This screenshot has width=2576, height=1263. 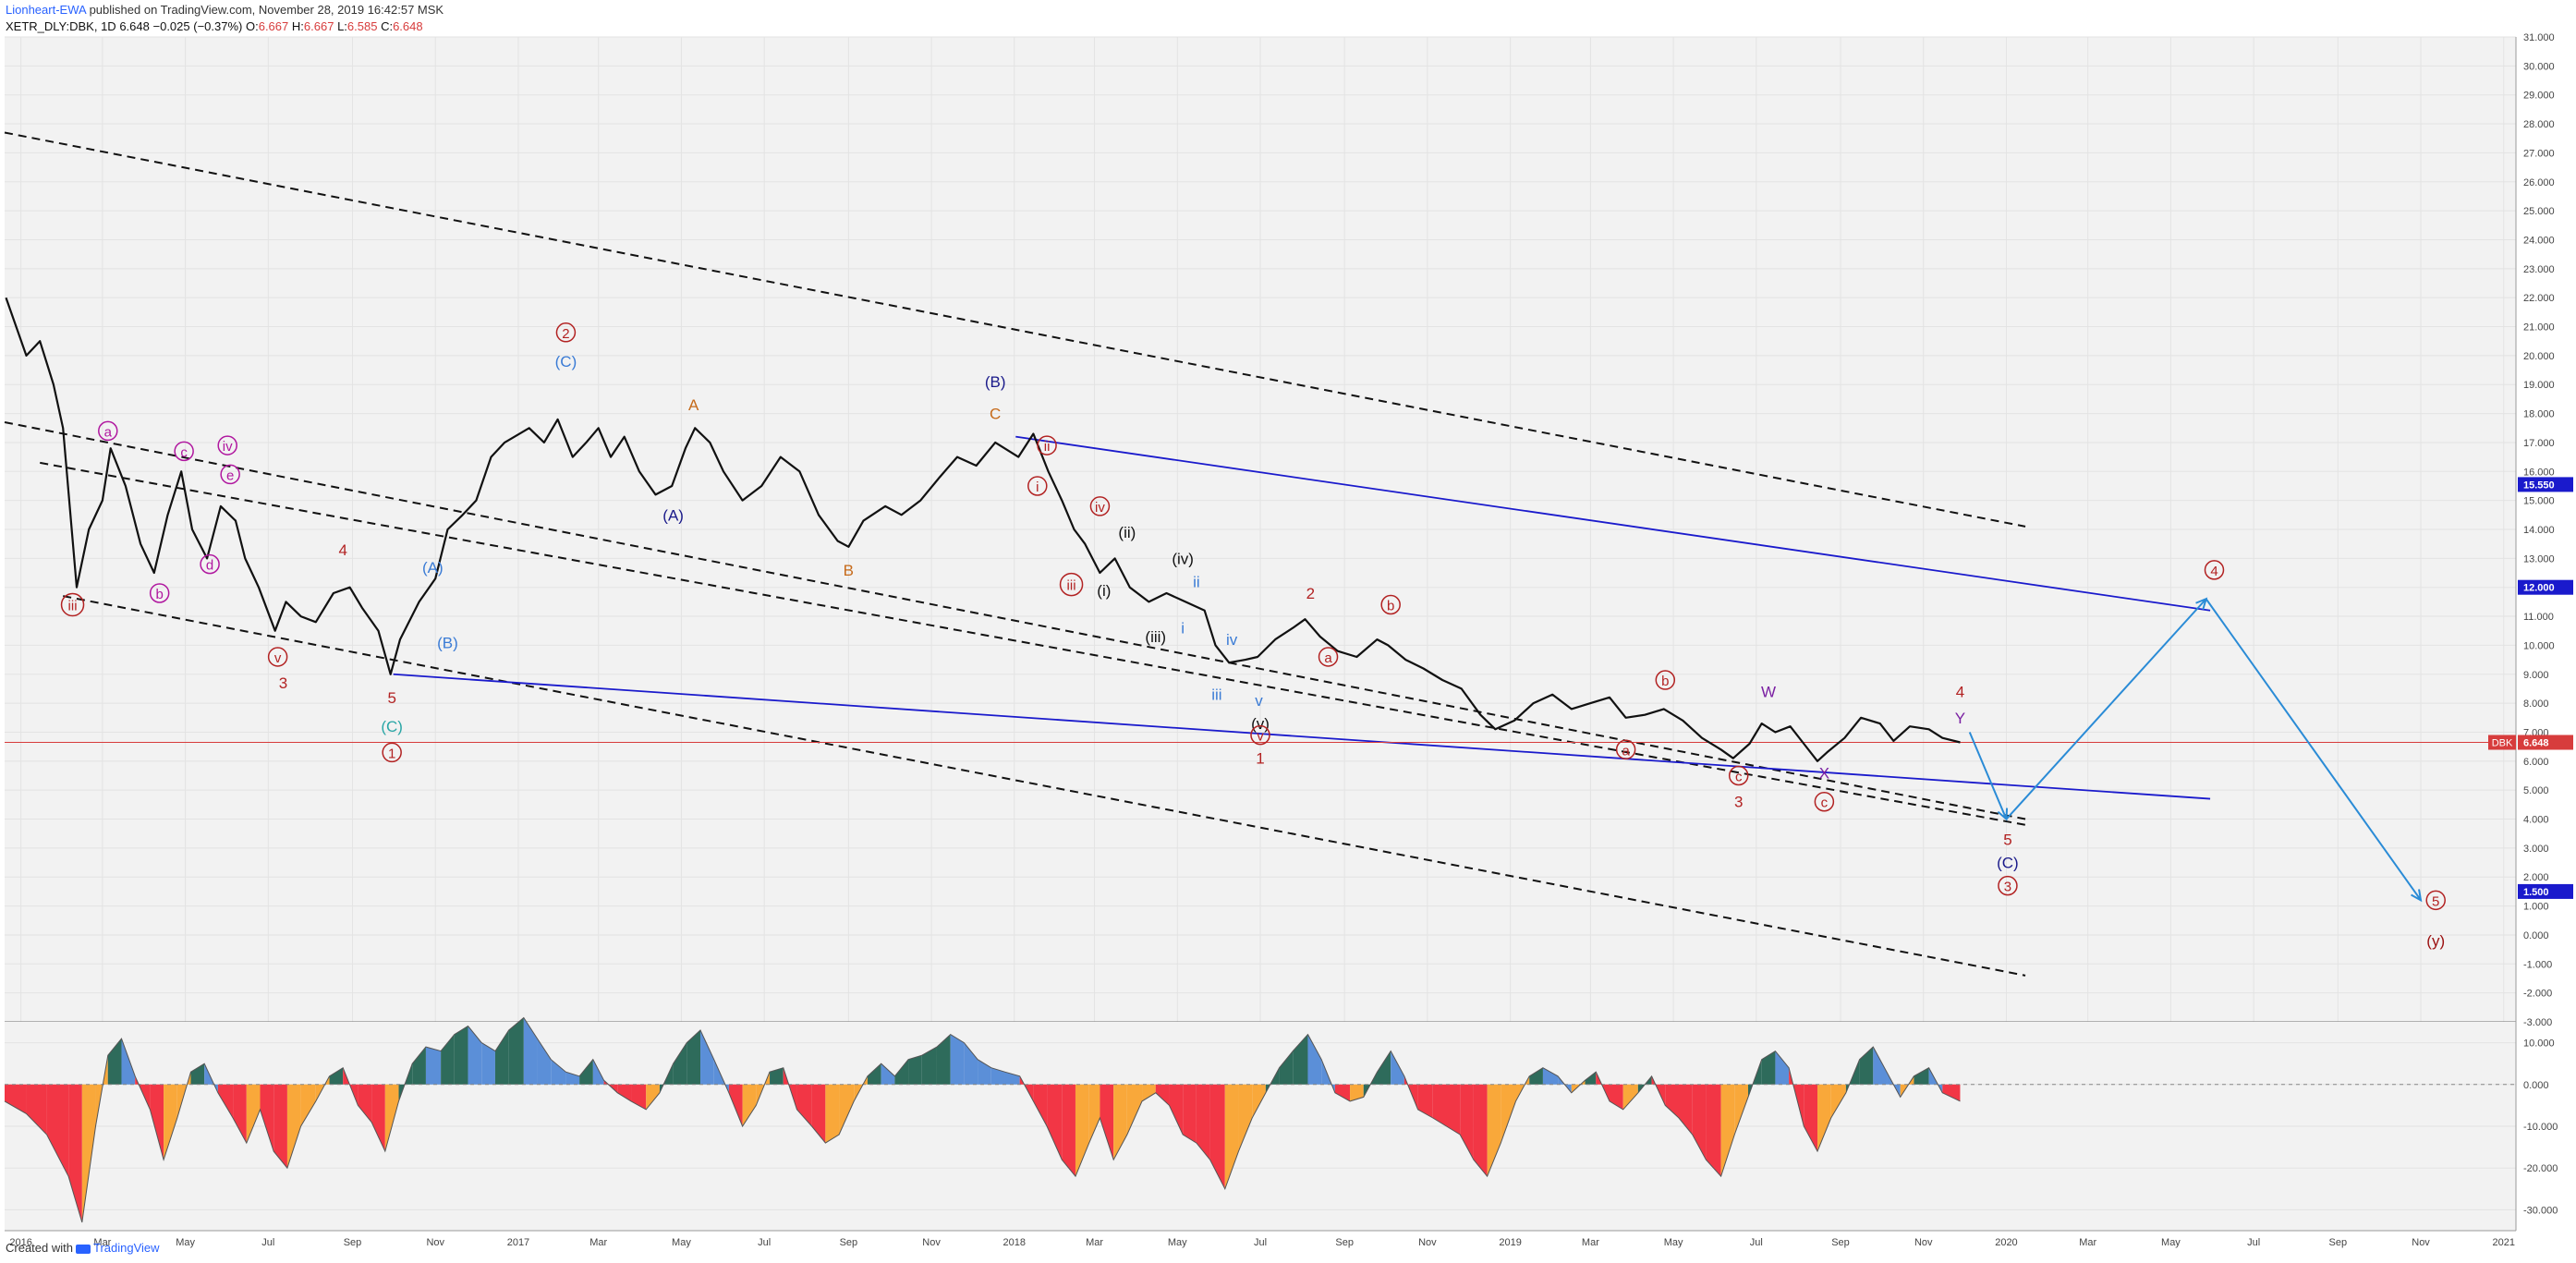 What do you see at coordinates (252, 26) in the screenshot?
I see `open-label: O:` at bounding box center [252, 26].